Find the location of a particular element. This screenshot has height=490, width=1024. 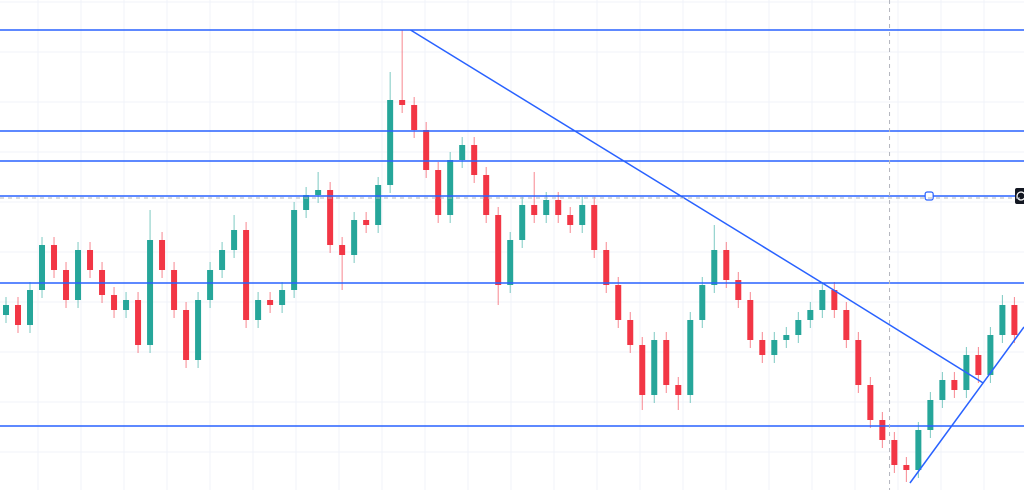

price-label-icon is located at coordinates (1019, 196).